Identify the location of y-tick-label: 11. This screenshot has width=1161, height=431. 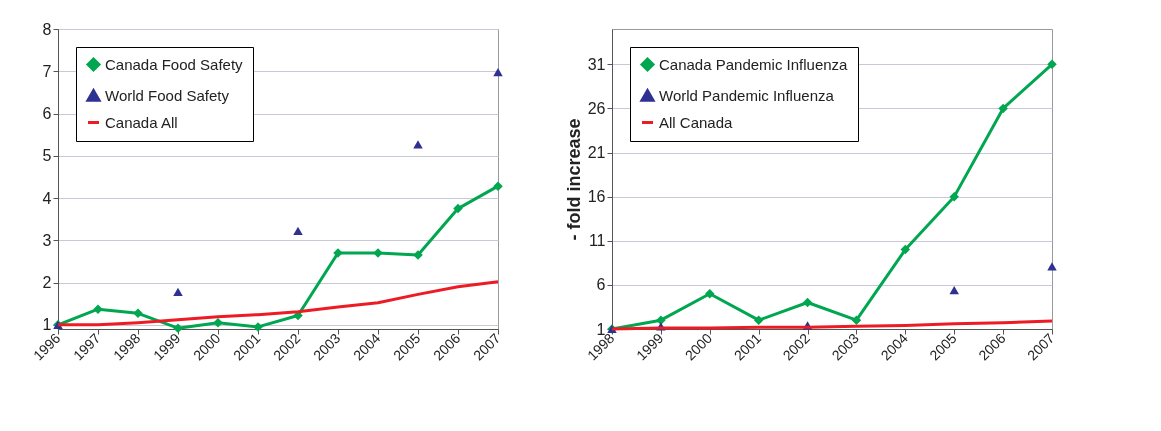
(597, 241).